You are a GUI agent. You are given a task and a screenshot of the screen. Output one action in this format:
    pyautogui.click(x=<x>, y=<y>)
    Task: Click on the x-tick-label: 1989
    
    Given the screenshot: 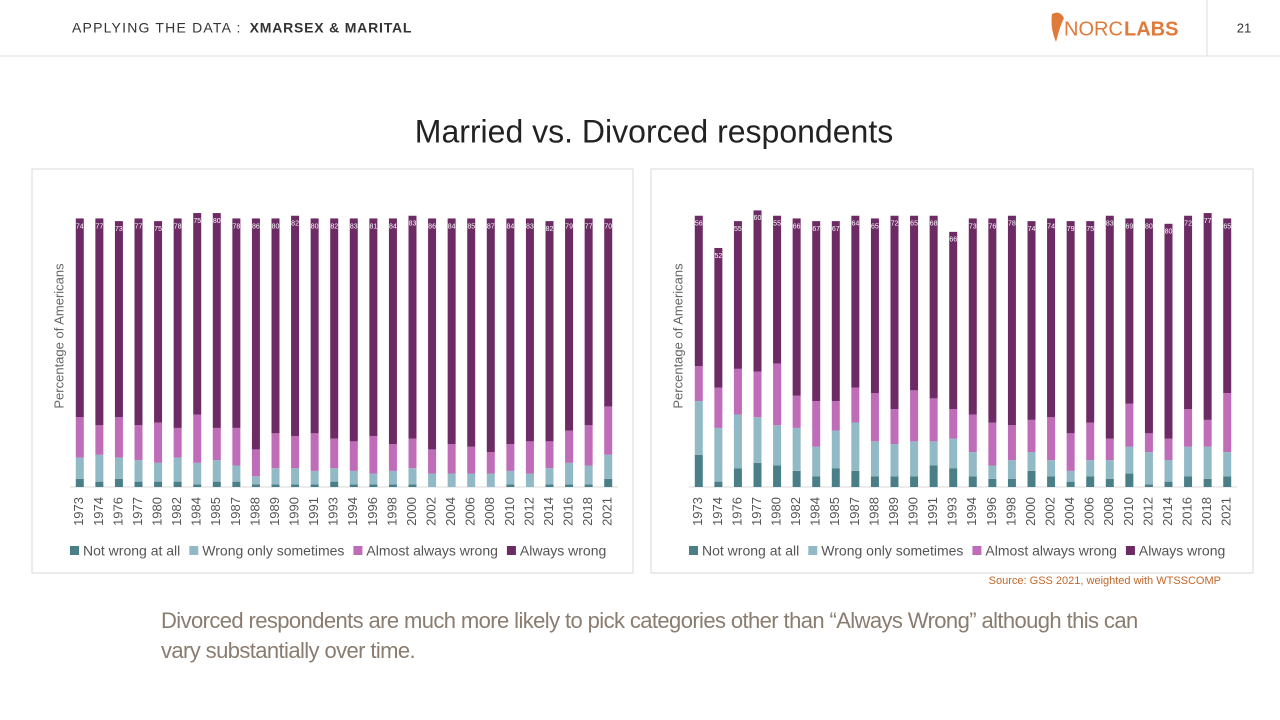 What is the action you would take?
    pyautogui.click(x=274, y=511)
    